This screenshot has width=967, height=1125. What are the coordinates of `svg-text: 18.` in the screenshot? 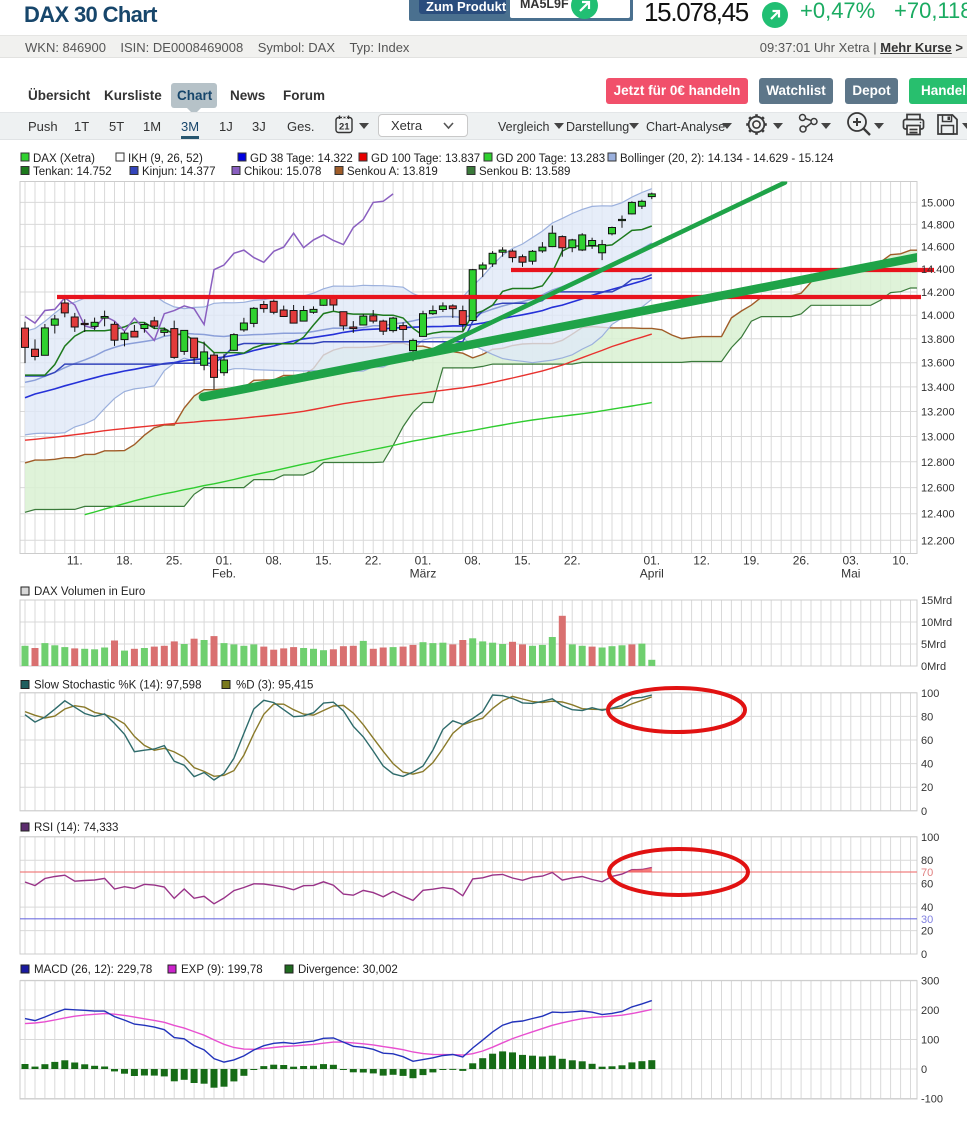 It's located at (124, 561).